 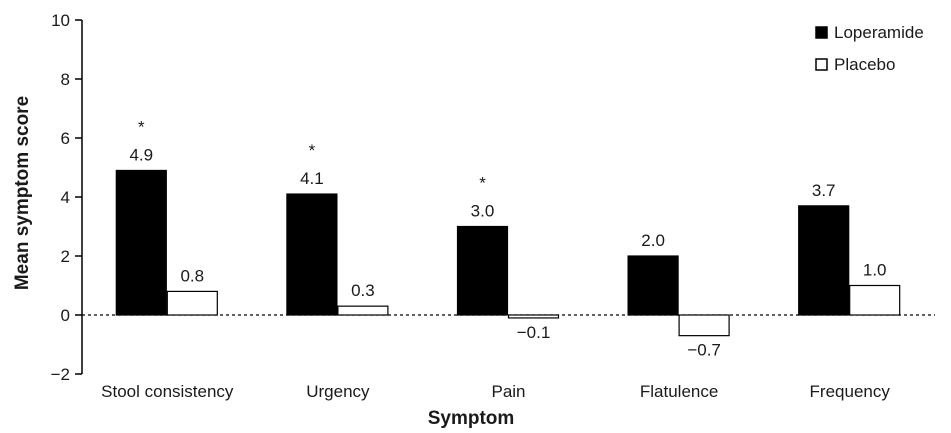 I want to click on x-category-label: Frequency, so click(x=850, y=391).